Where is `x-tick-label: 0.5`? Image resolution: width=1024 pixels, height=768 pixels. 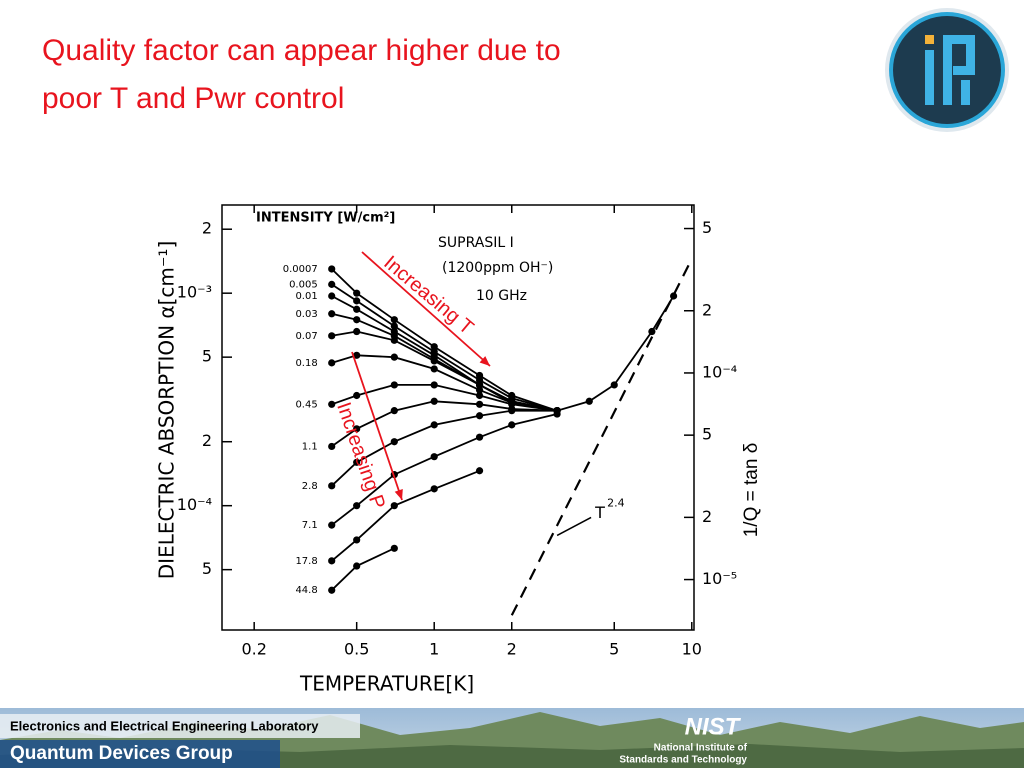 x-tick-label: 0.5 is located at coordinates (356, 649).